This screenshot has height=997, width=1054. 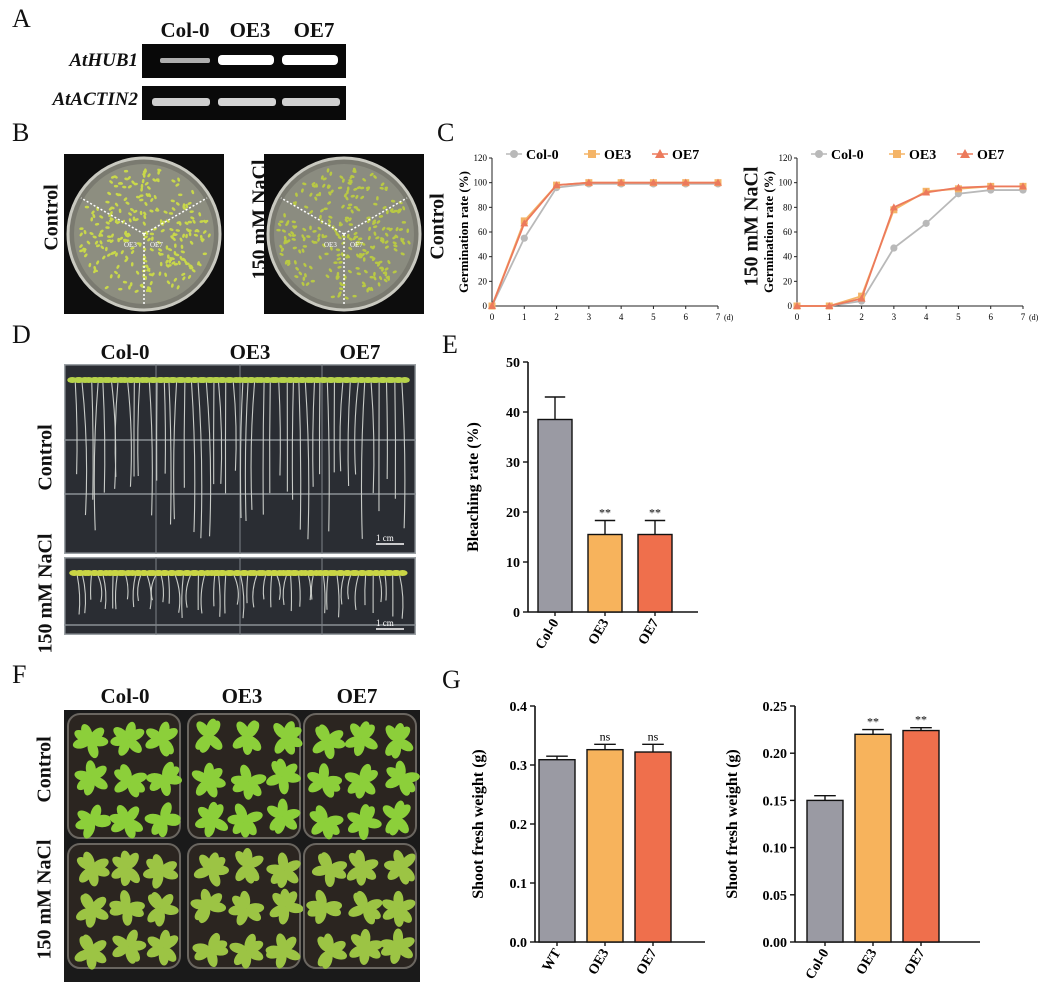 I want to click on y-tick-label: 0.20, so click(x=775, y=754).